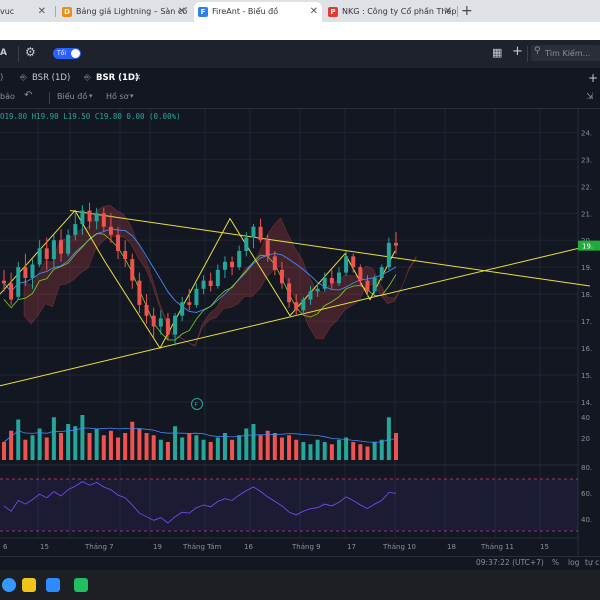  I want to click on lightning-icon: D, so click(67, 11).